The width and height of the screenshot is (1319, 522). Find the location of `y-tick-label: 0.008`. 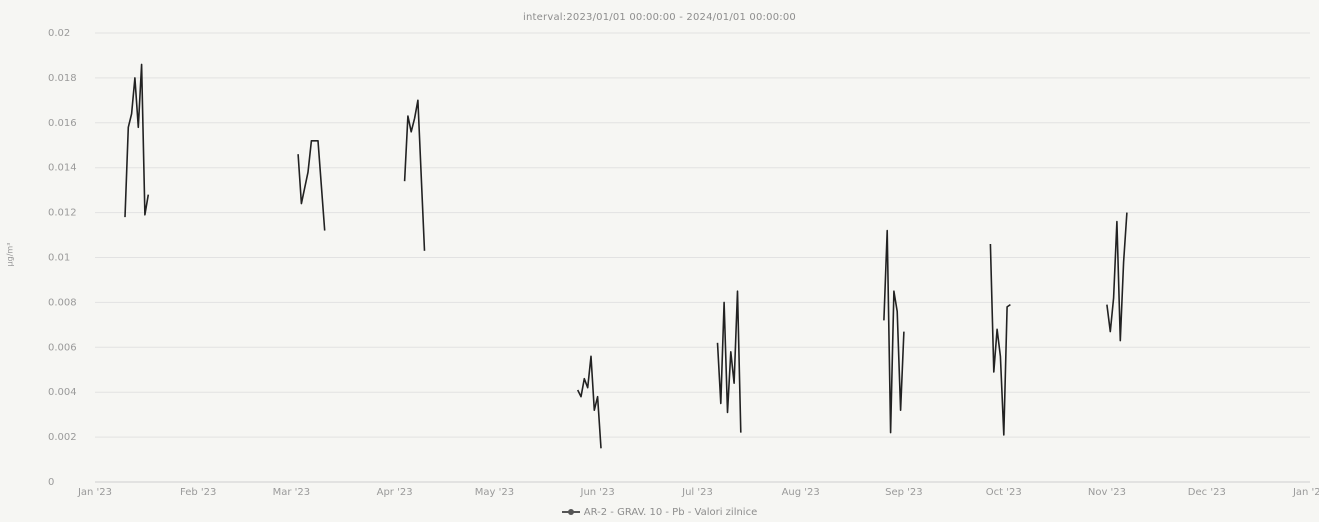

y-tick-label: 0.008 is located at coordinates (62, 302).